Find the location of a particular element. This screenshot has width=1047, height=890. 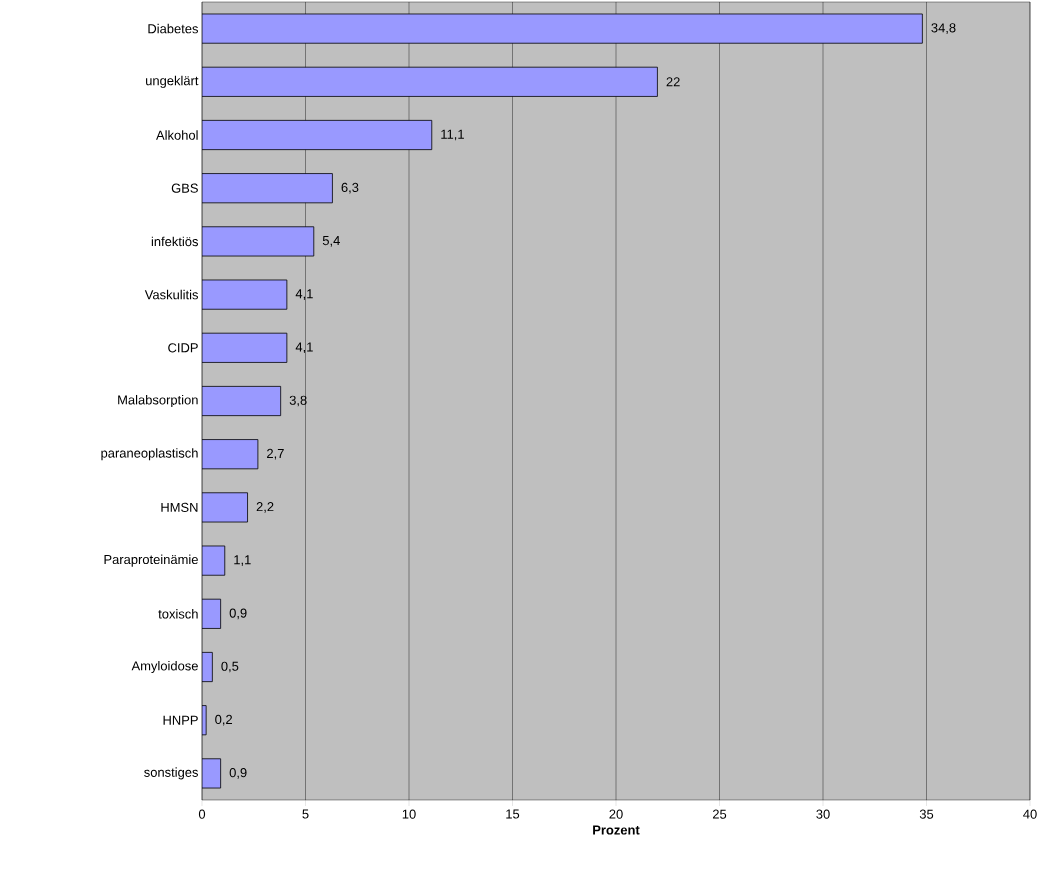

y-tick-label: GBS is located at coordinates (184, 188).